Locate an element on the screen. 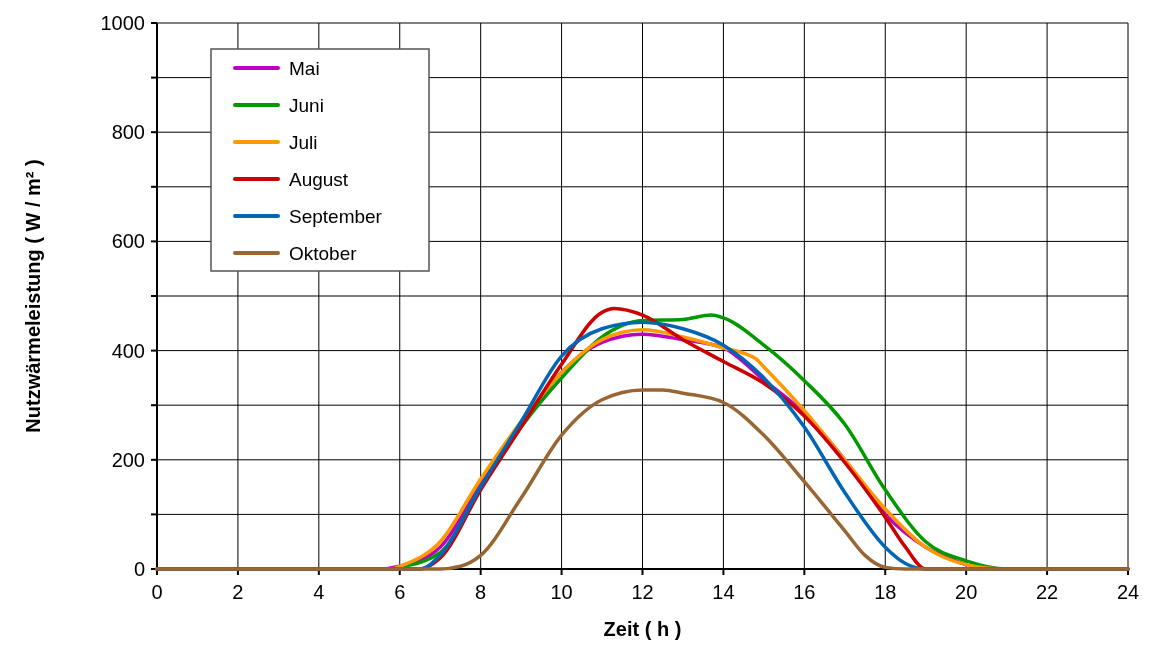 This screenshot has width=1150, height=660. y-tick-label: 1000 is located at coordinates (122, 23).